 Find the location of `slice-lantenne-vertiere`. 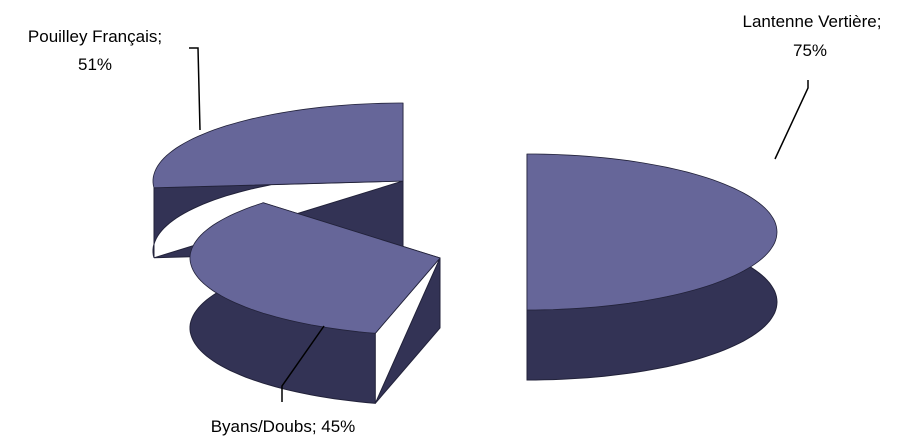

slice-lantenne-vertiere is located at coordinates (652, 267).